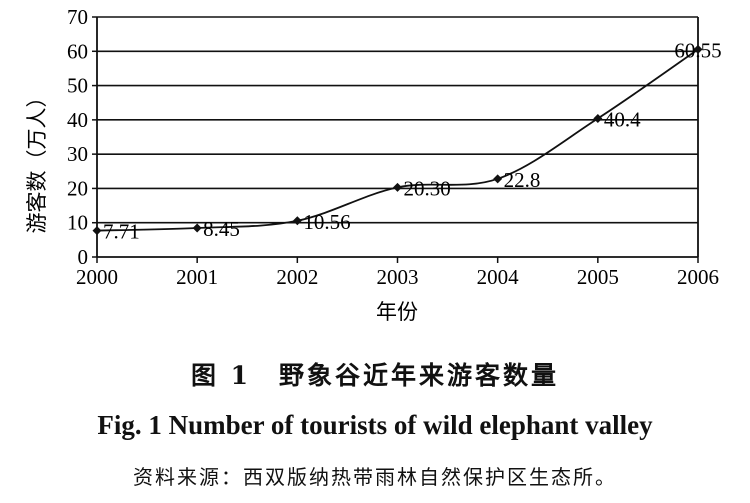  Describe the element at coordinates (37, 160) in the screenshot. I see `y-axis-label: 游客数（万人）` at that location.